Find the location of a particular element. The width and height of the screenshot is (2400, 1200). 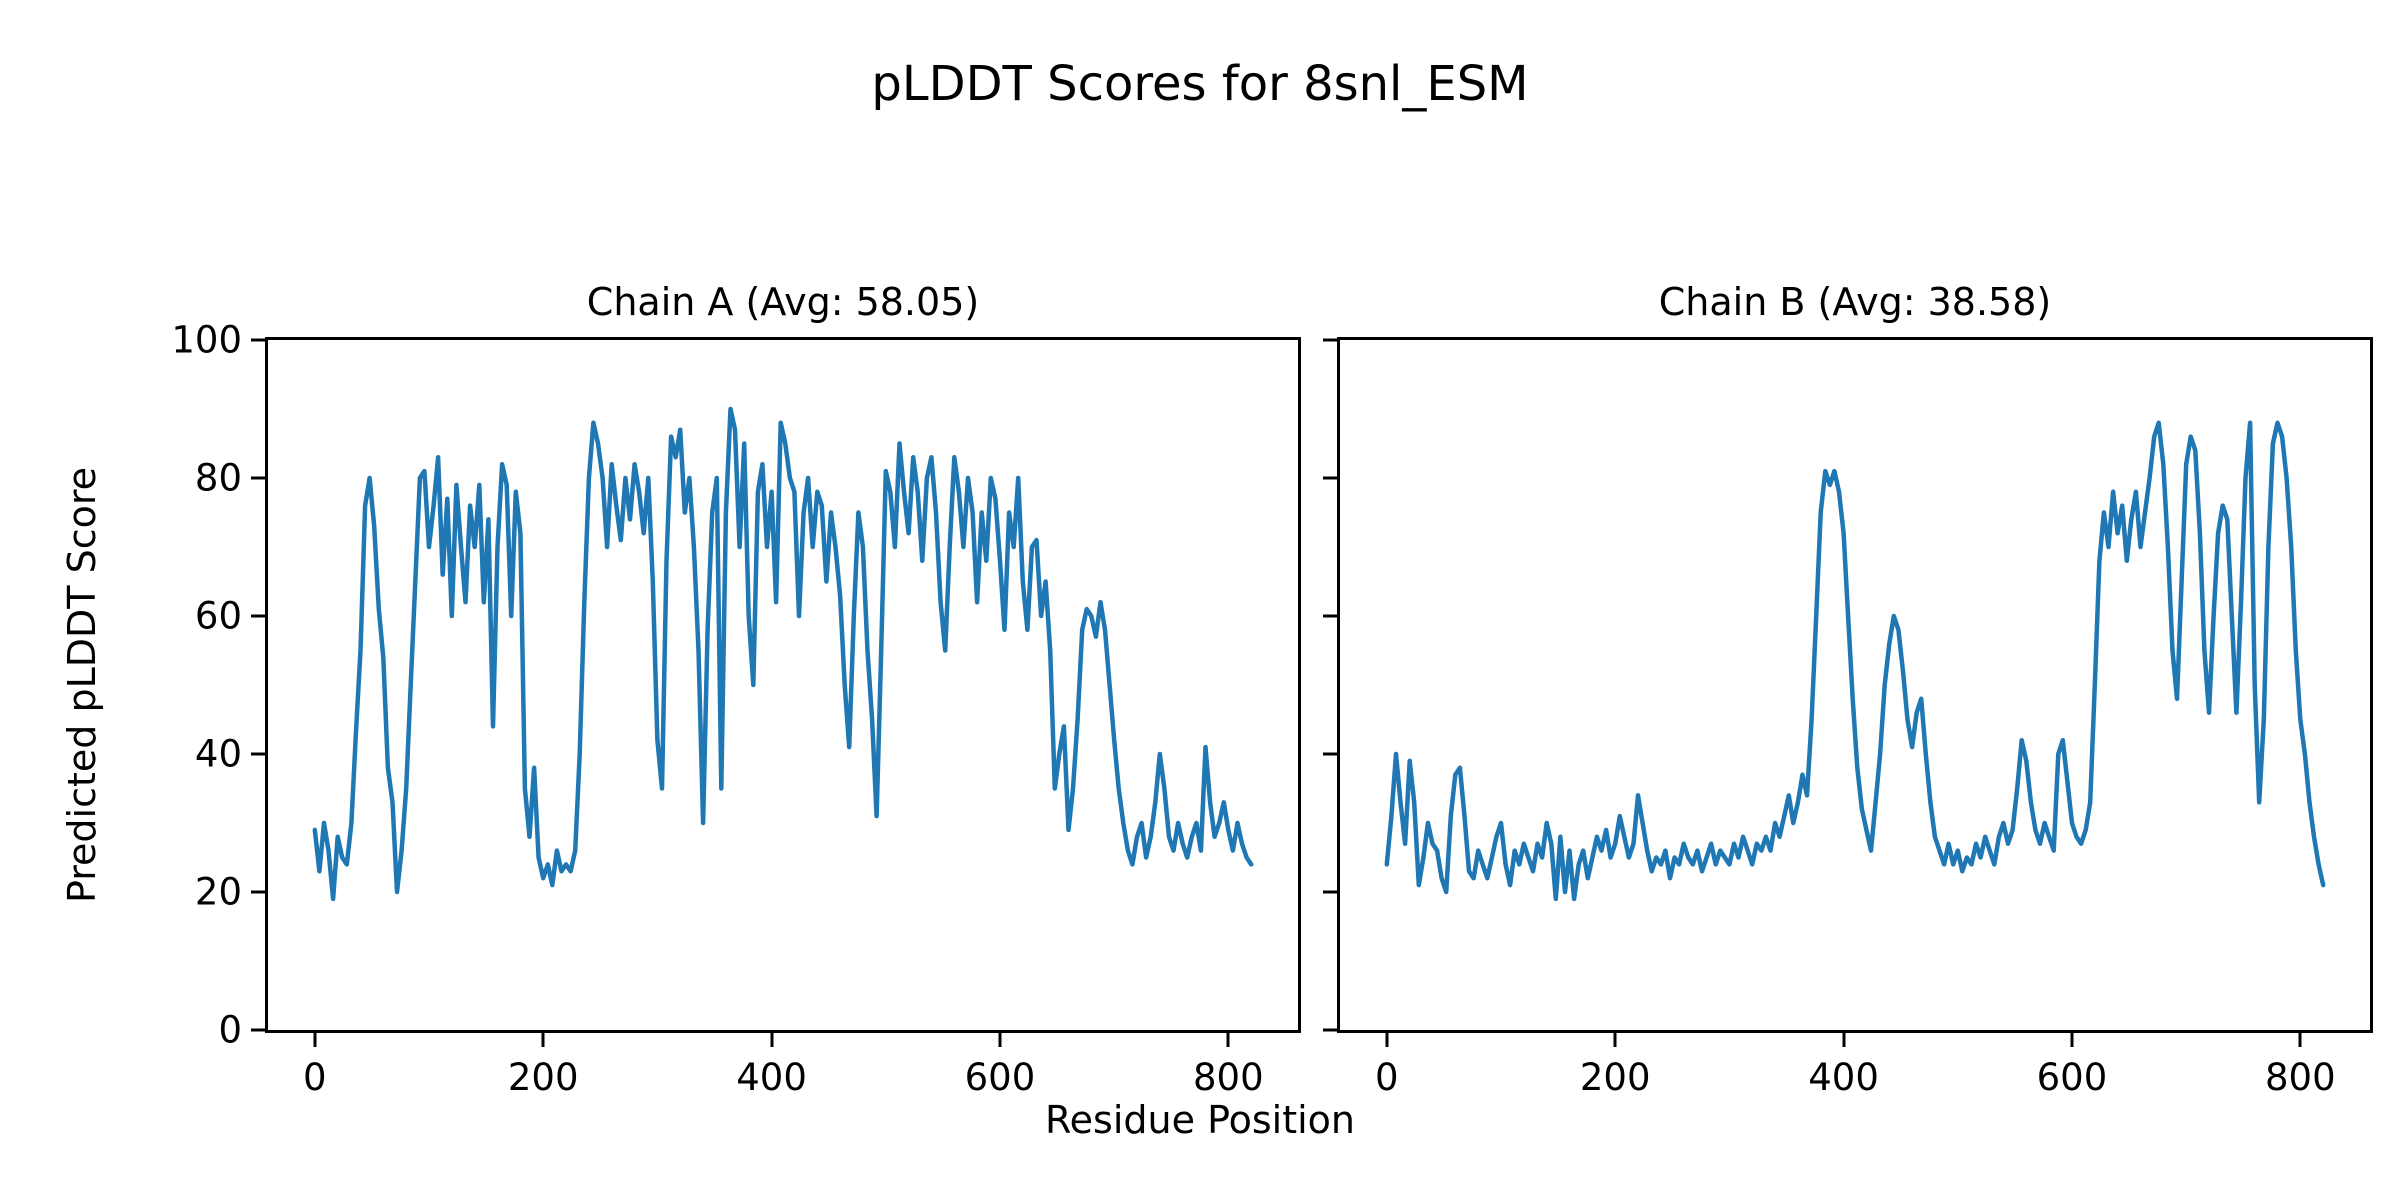

x-axis-label: Residue Position is located at coordinates (1200, 1120).